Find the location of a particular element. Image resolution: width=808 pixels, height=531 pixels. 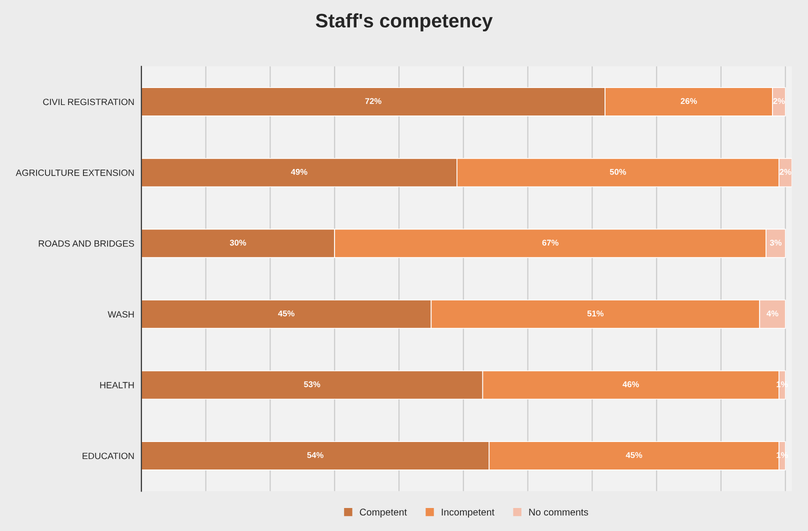

data-label: 50% is located at coordinates (618, 171).